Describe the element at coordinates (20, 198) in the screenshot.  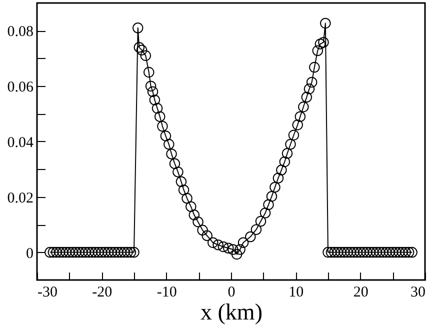
I see `y-tick-label: 0.02` at that location.